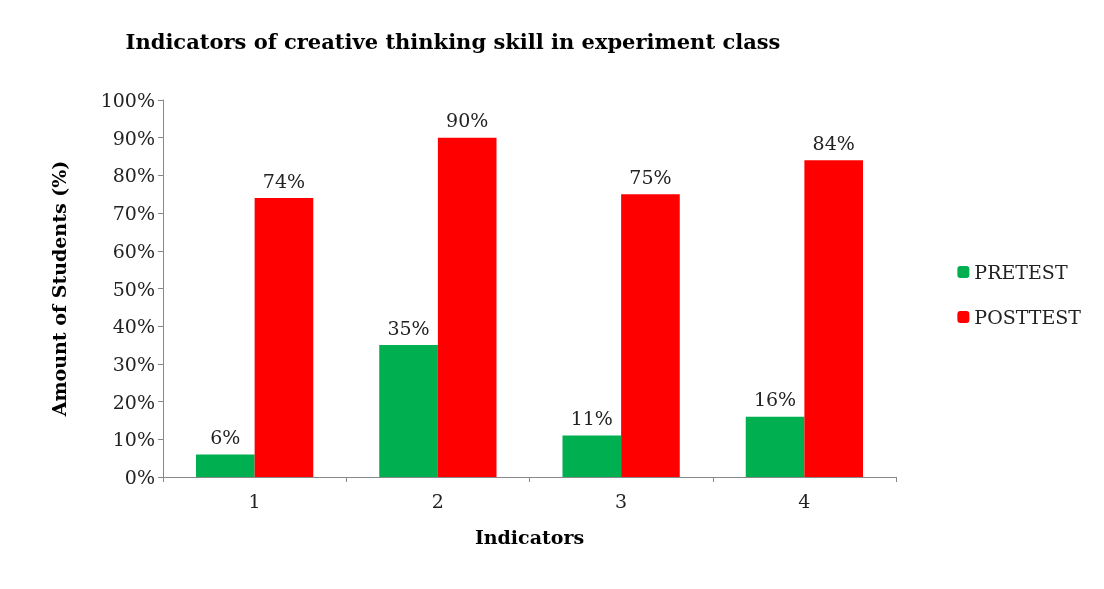 Image resolution: width=1104 pixels, height=589 pixels. Describe the element at coordinates (775, 399) in the screenshot. I see `data-label: 16%` at that location.